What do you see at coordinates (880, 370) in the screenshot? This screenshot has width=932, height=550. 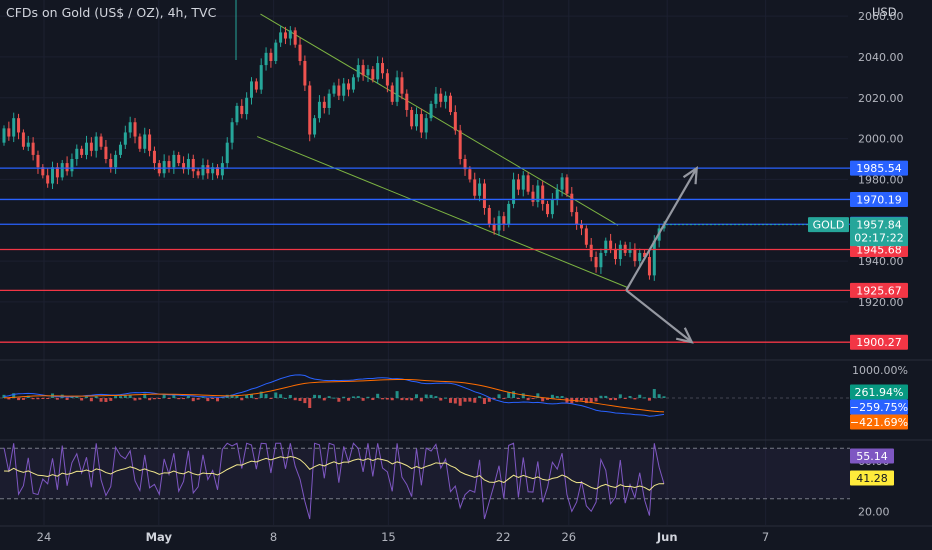 I see `macd-tick-label: 1000.00%` at bounding box center [880, 370].